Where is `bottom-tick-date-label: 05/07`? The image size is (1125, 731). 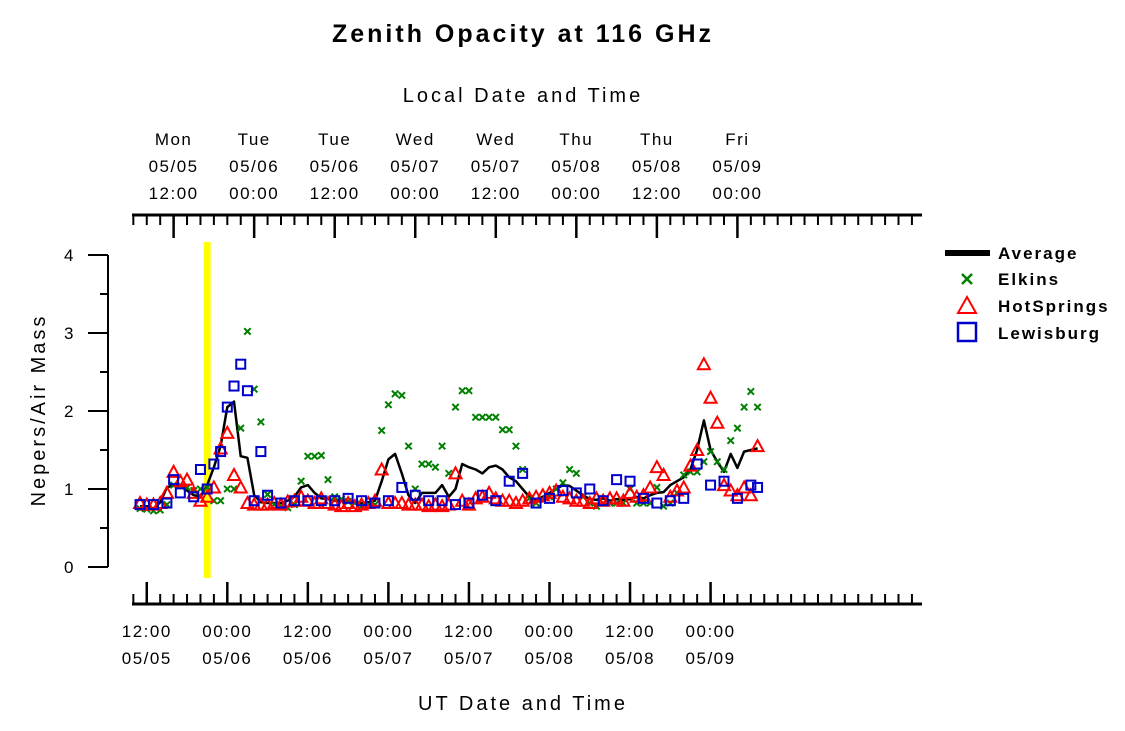
bottom-tick-date-label: 05/07 is located at coordinates (388, 658).